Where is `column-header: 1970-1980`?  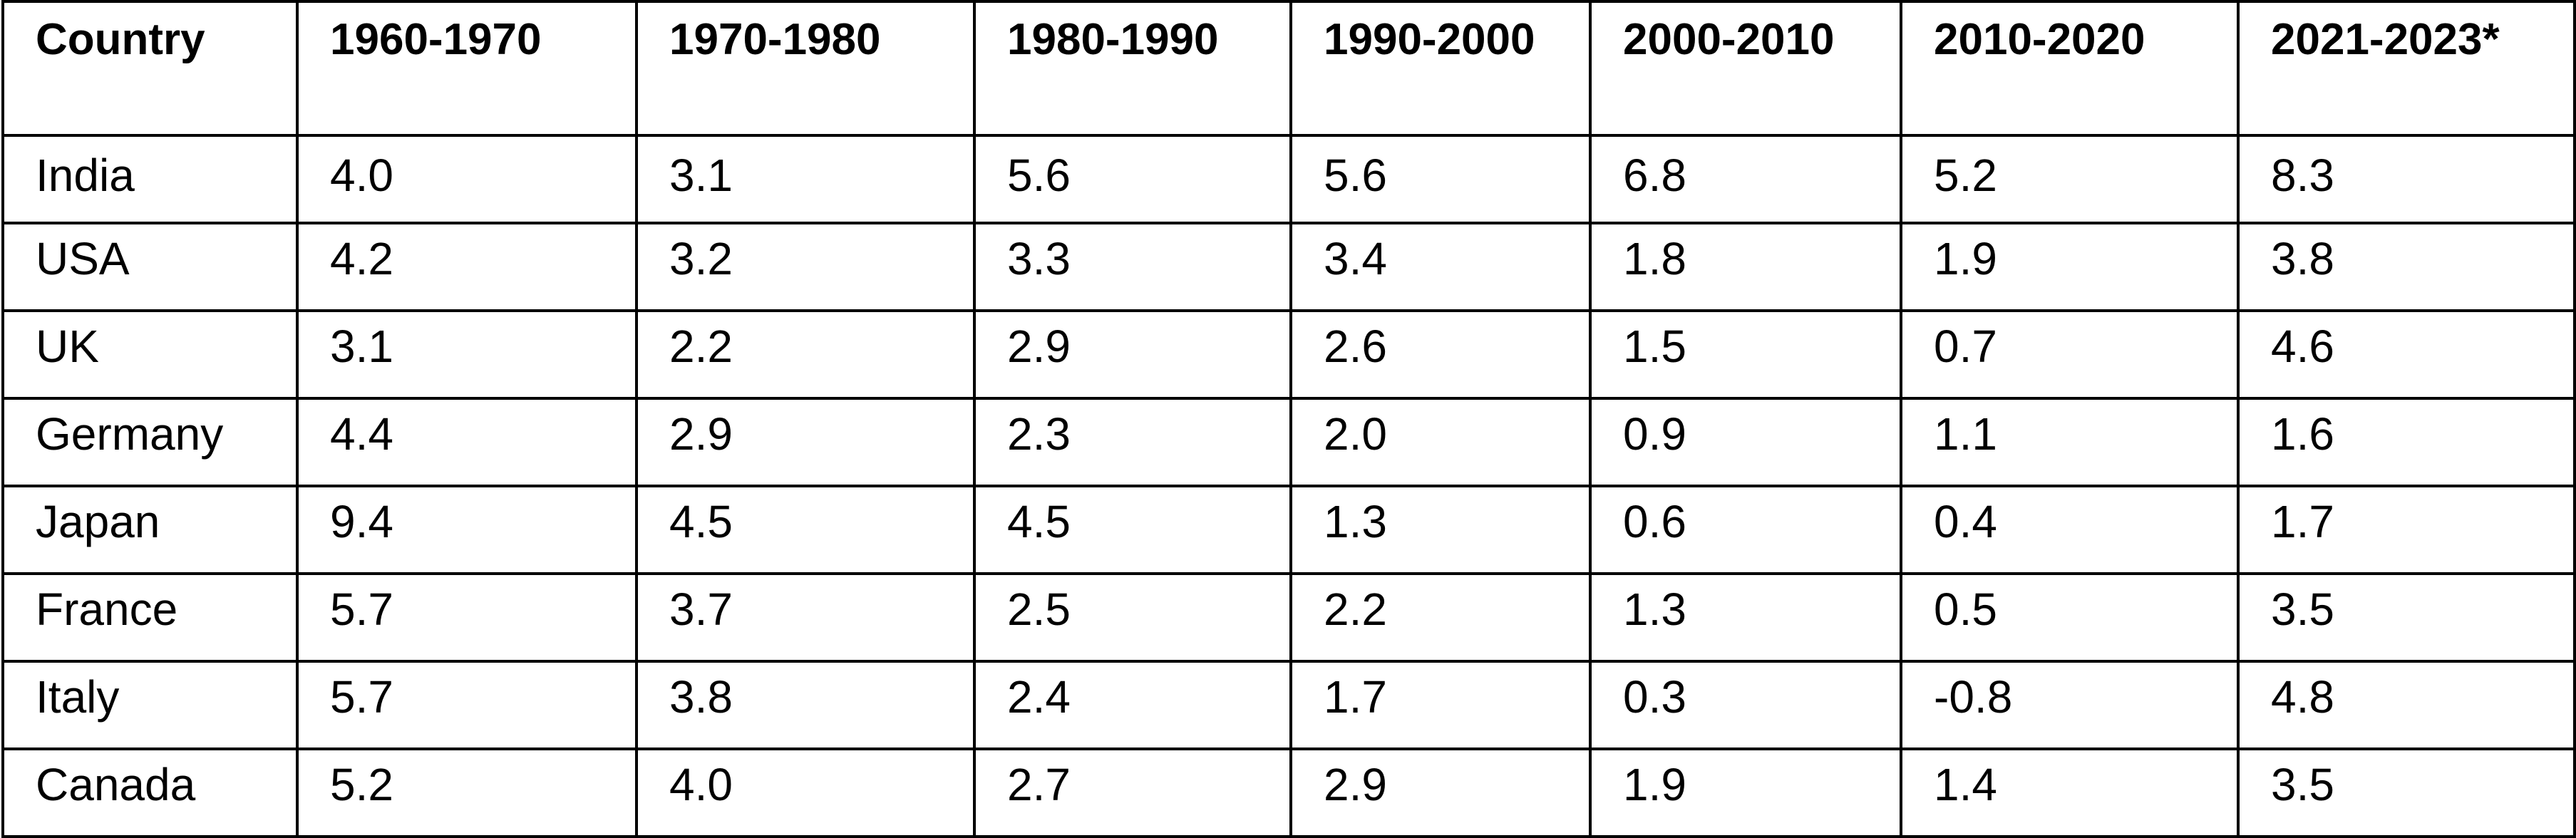
column-header: 1970-1980 is located at coordinates (805, 68).